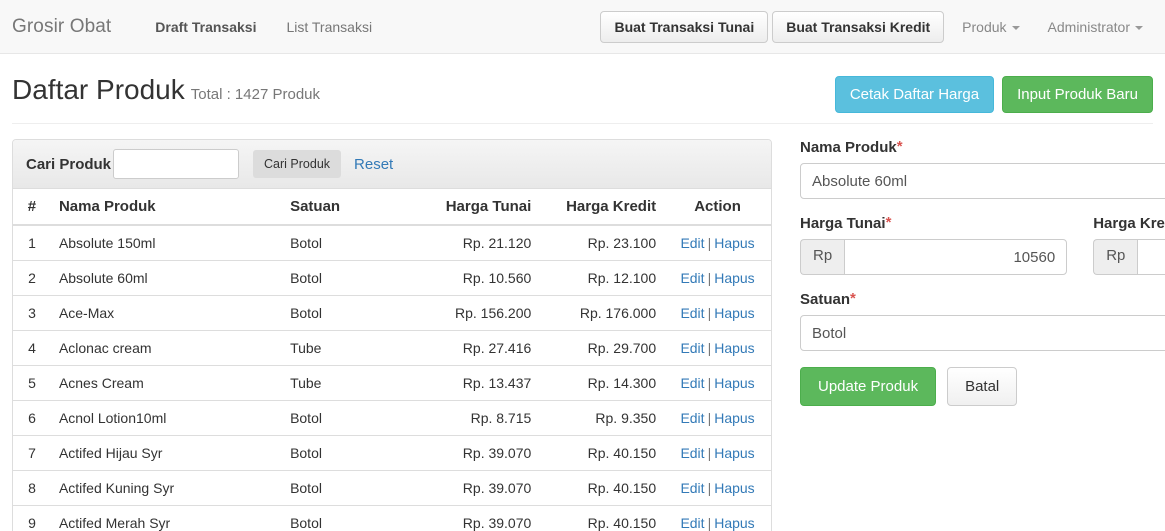  I want to click on batal-button: Batal, so click(982, 386).